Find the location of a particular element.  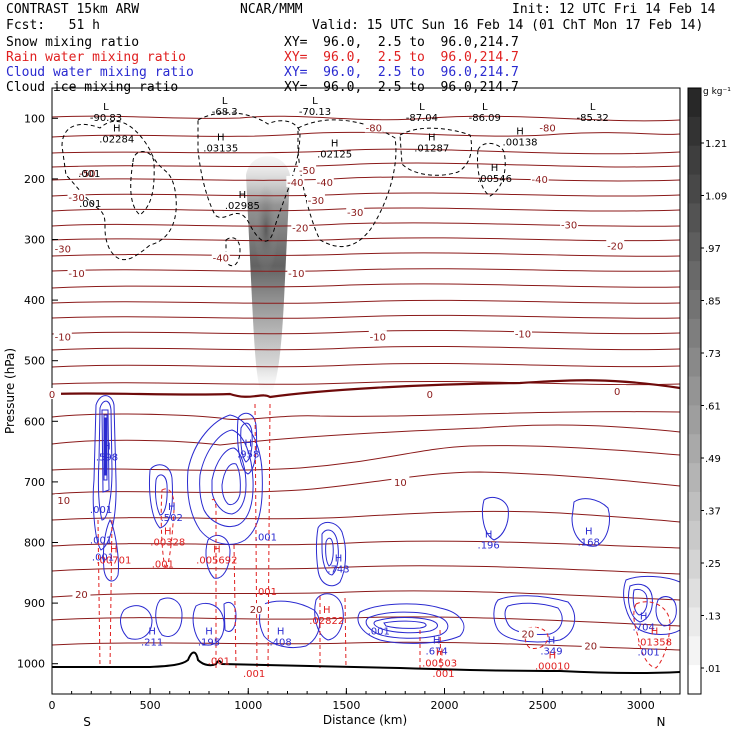

y-tick-label: 300 is located at coordinates (34, 240).